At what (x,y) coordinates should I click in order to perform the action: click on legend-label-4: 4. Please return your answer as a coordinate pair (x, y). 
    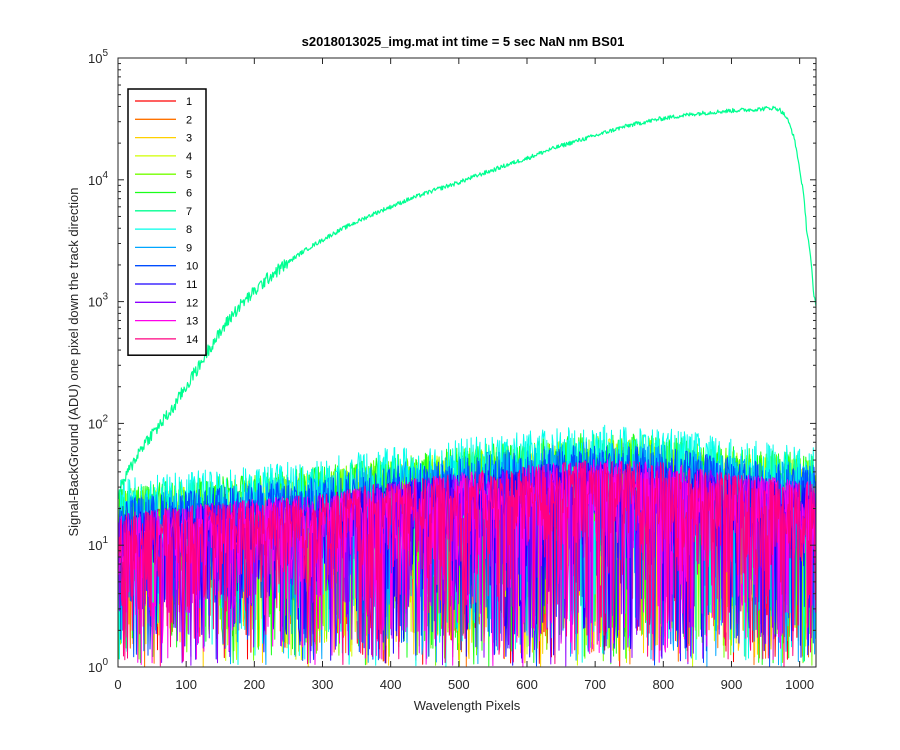
    Looking at the image, I should click on (189, 157).